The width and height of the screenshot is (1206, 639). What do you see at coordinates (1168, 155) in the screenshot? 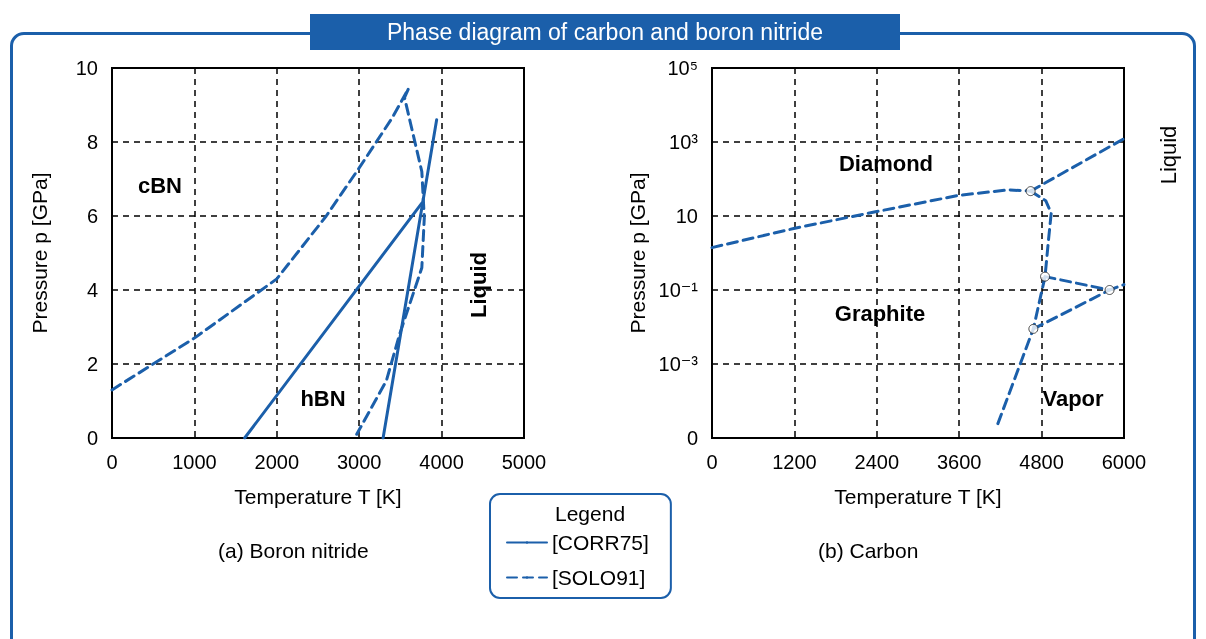
I see `text: Liquid` at bounding box center [1168, 155].